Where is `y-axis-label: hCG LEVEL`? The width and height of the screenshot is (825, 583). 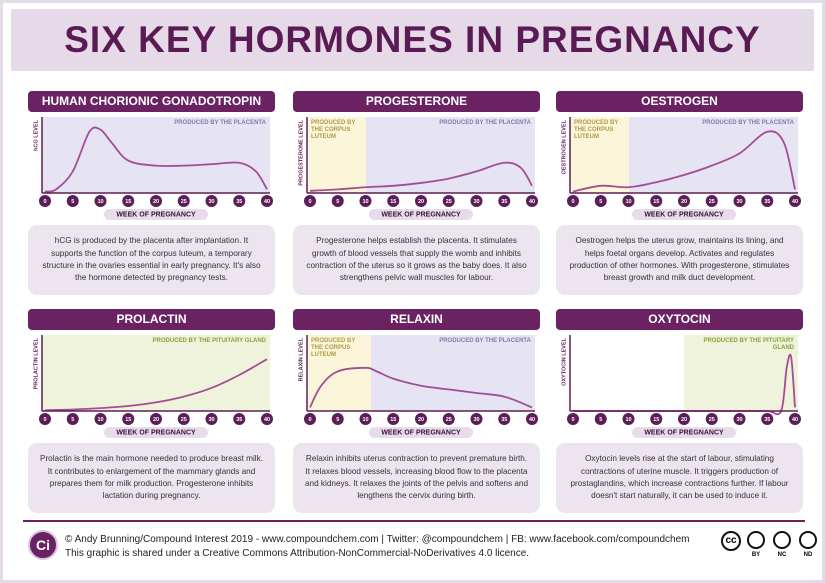 y-axis-label: hCG LEVEL is located at coordinates (36, 135).